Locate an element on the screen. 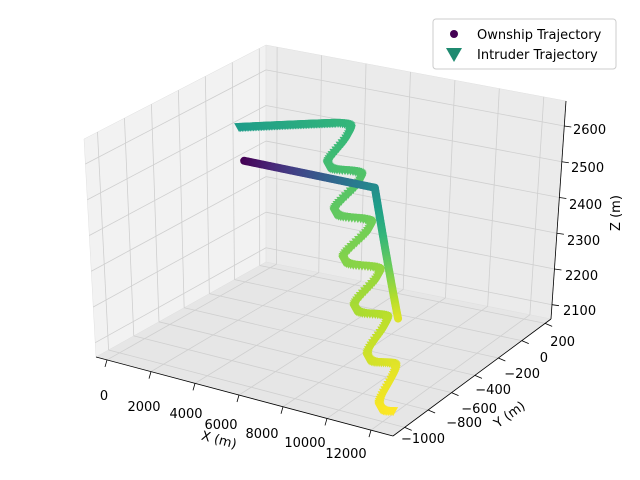 The width and height of the screenshot is (640, 480). legend: Ownship Trajectory Intruder Trajectory is located at coordinates (524, 44).